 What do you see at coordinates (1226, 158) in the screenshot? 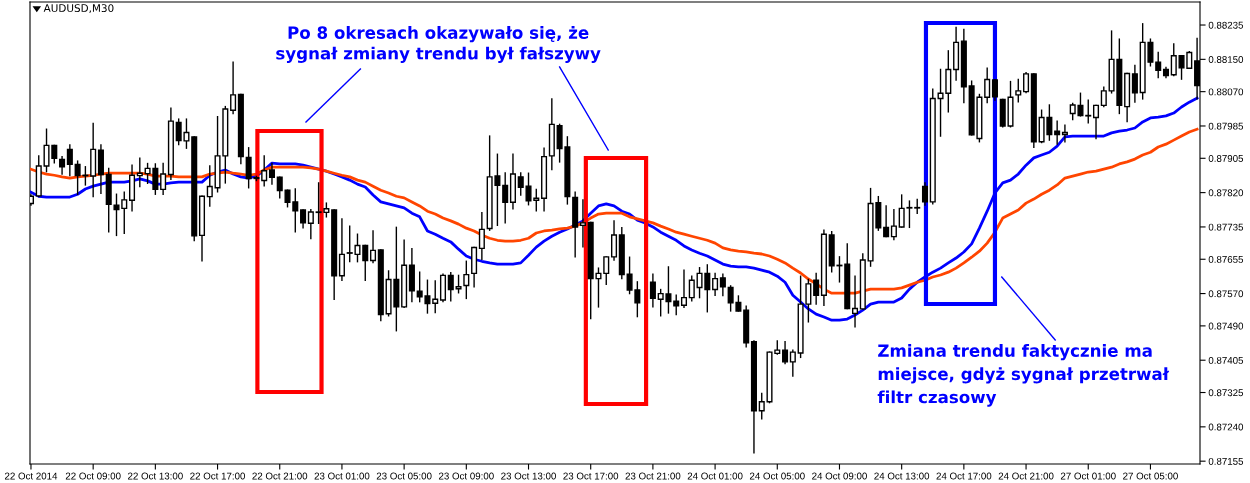
I see `y-tick-label: 0.87905` at bounding box center [1226, 158].